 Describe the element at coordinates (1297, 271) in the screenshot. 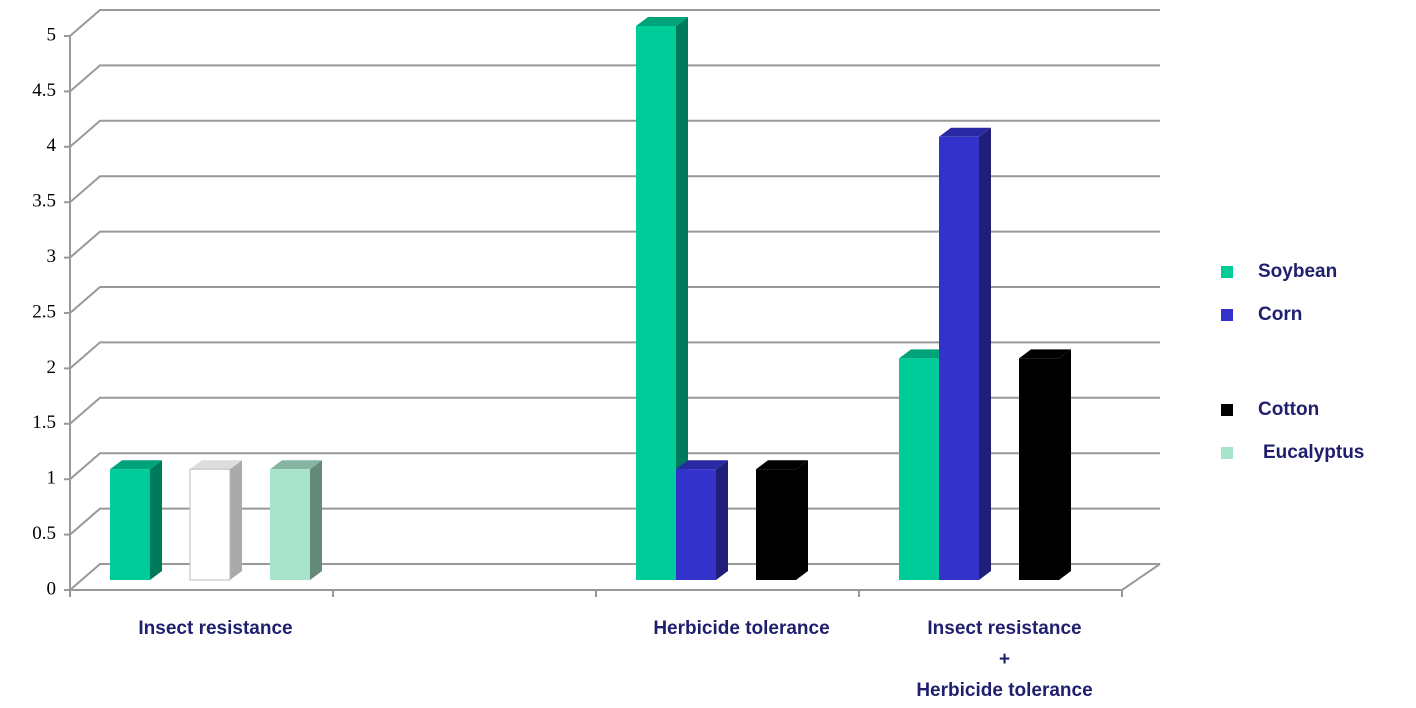

I see `legend-label: Soybean` at that location.